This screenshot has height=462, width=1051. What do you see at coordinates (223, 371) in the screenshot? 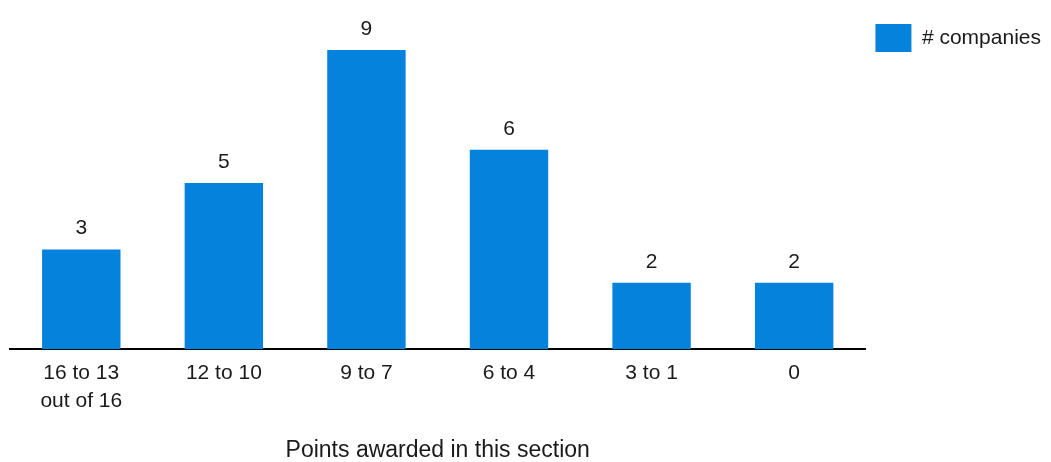
I see `x-tick-label: 12 to 10` at bounding box center [223, 371].